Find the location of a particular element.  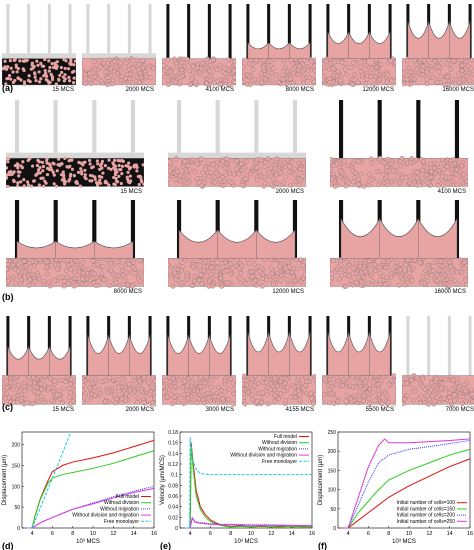

legend-entry: Initial number of cells=200 is located at coordinates (426, 516).